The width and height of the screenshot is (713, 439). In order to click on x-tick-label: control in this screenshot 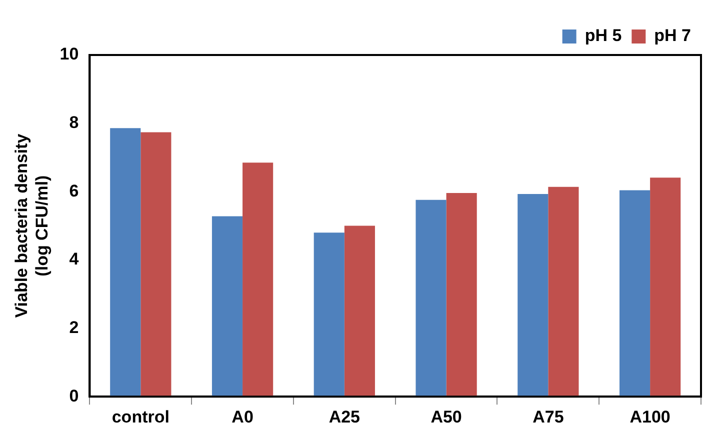, I will do `click(141, 416)`.